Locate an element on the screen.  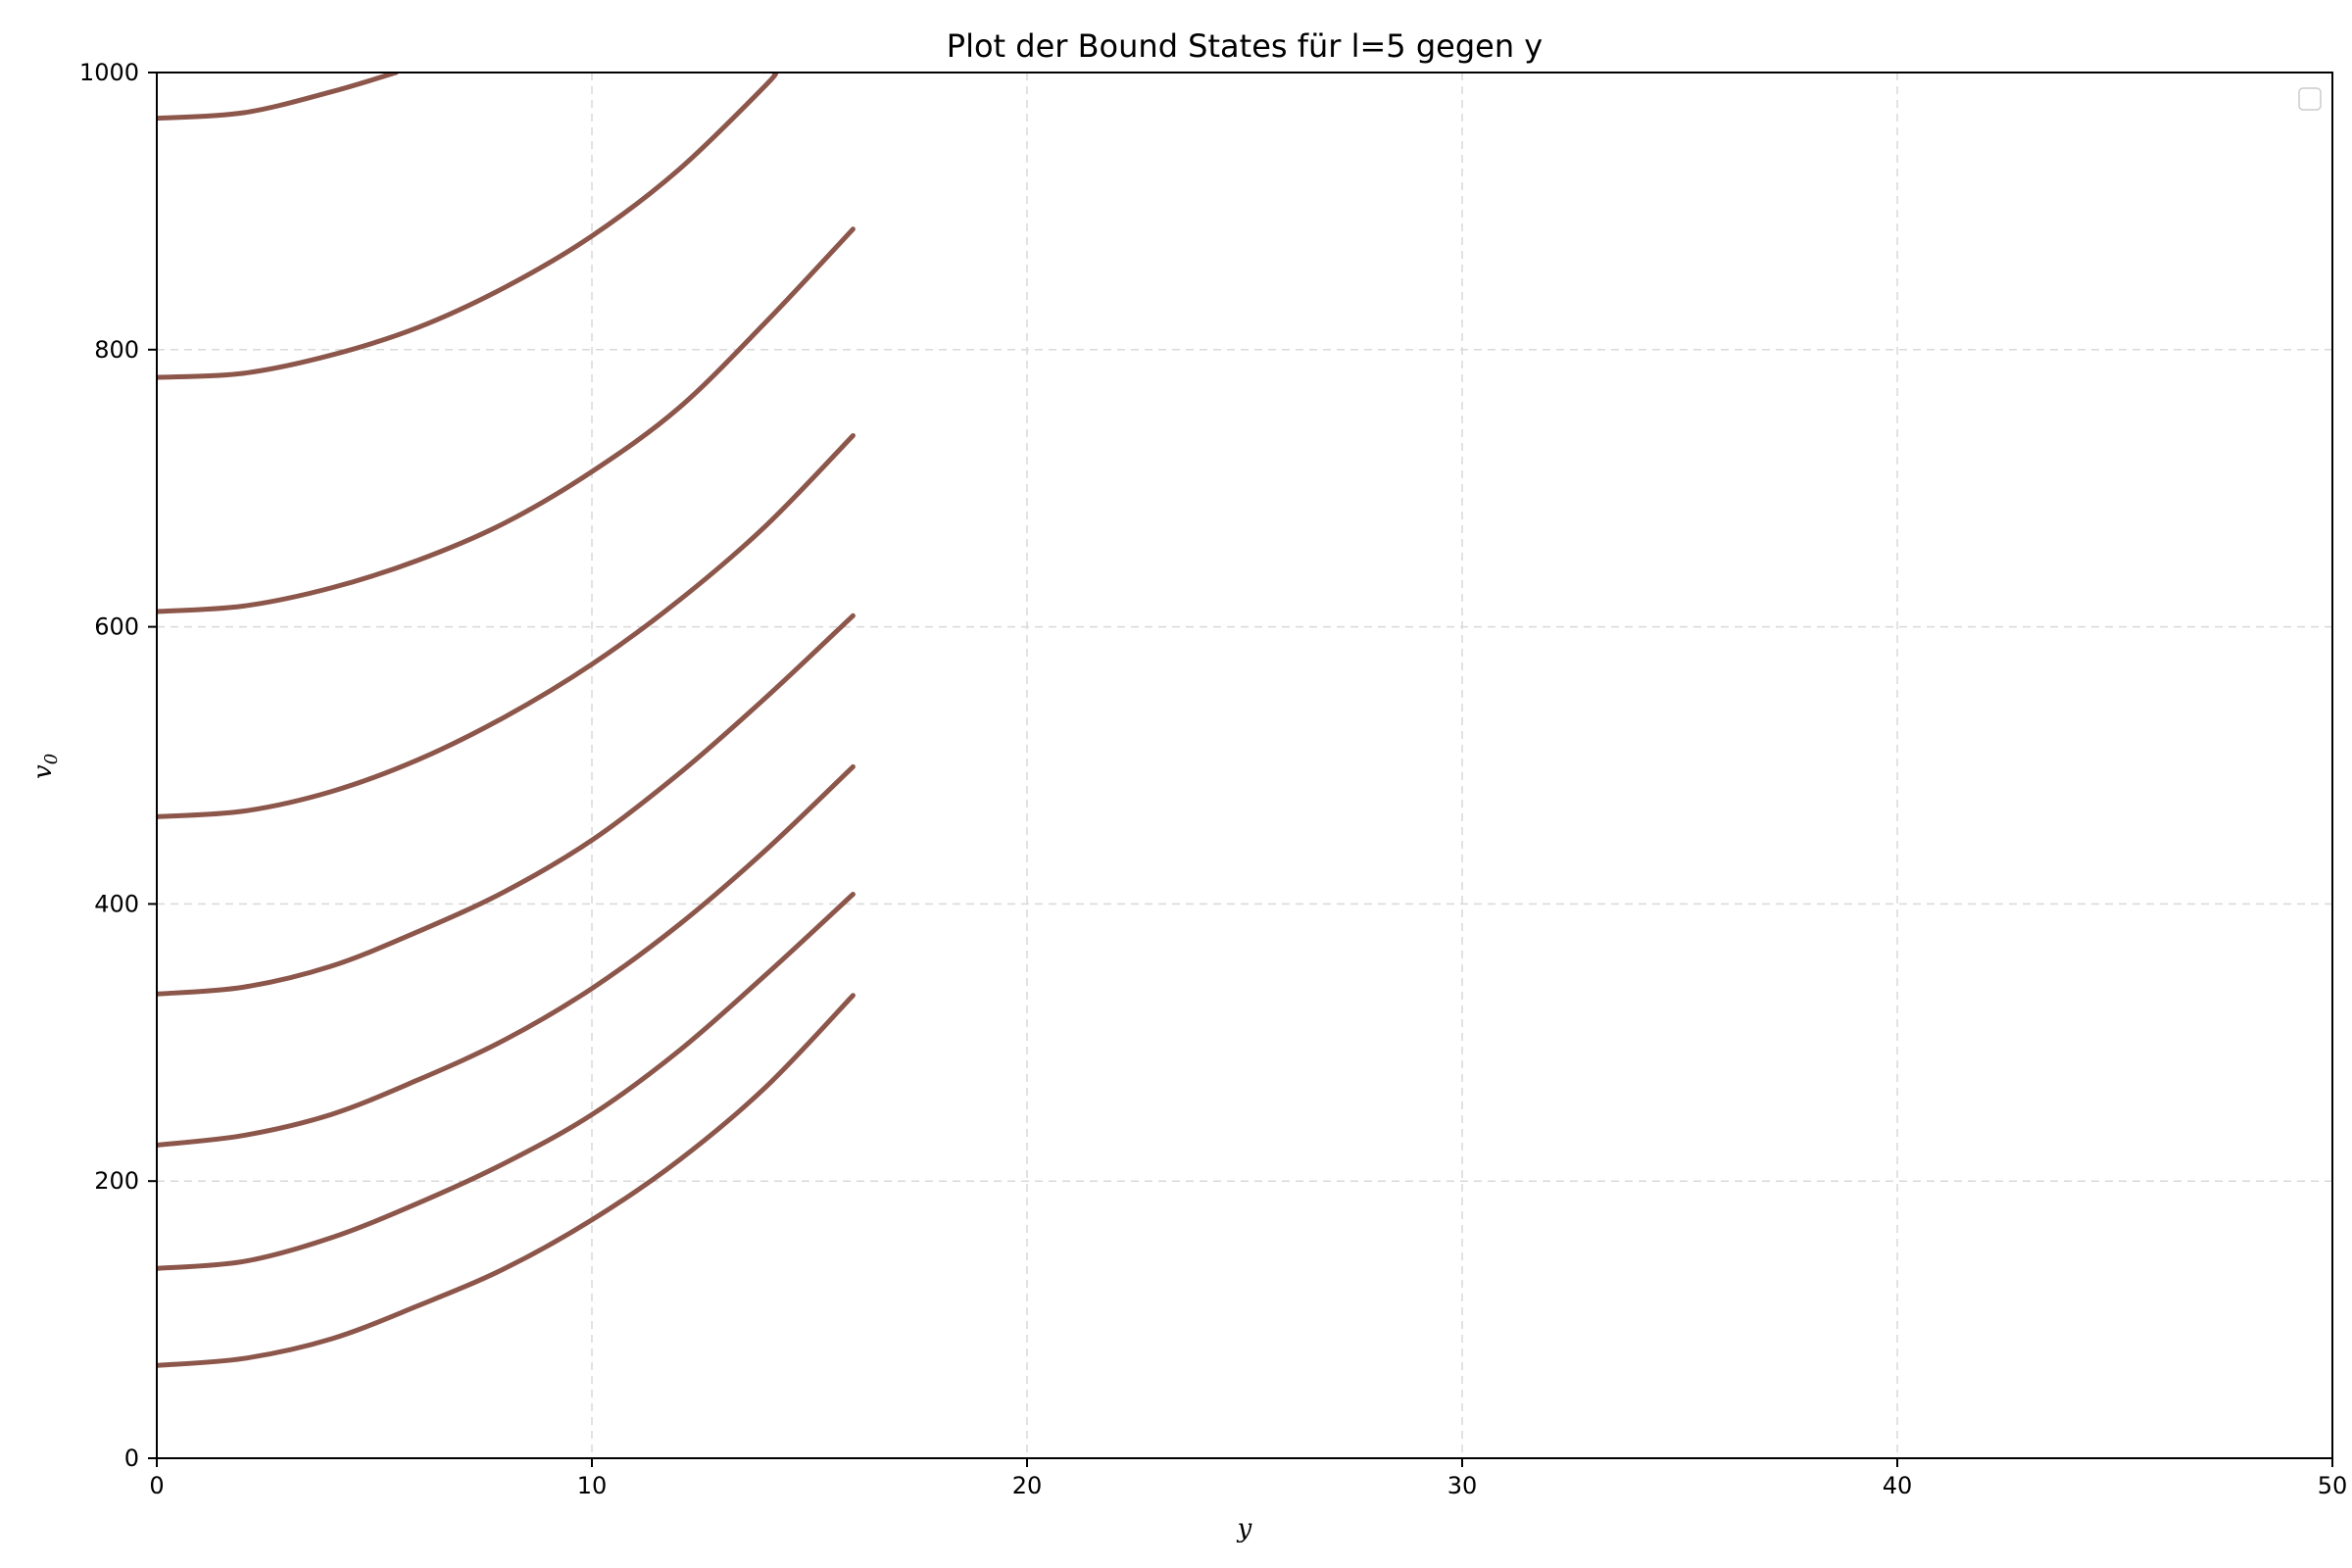
y-tick-label: 600 is located at coordinates (116, 627).